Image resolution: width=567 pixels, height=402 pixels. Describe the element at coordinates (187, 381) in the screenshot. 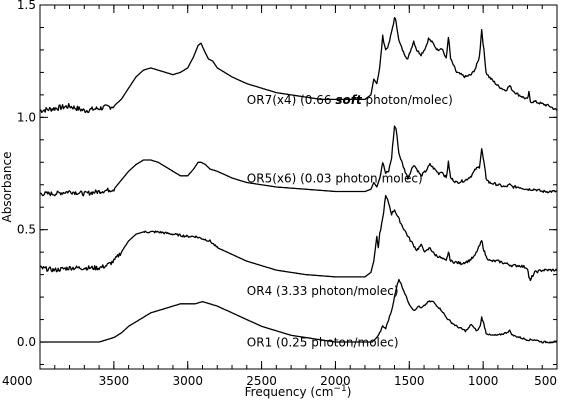

I see `x-tick-label: 3000` at that location.